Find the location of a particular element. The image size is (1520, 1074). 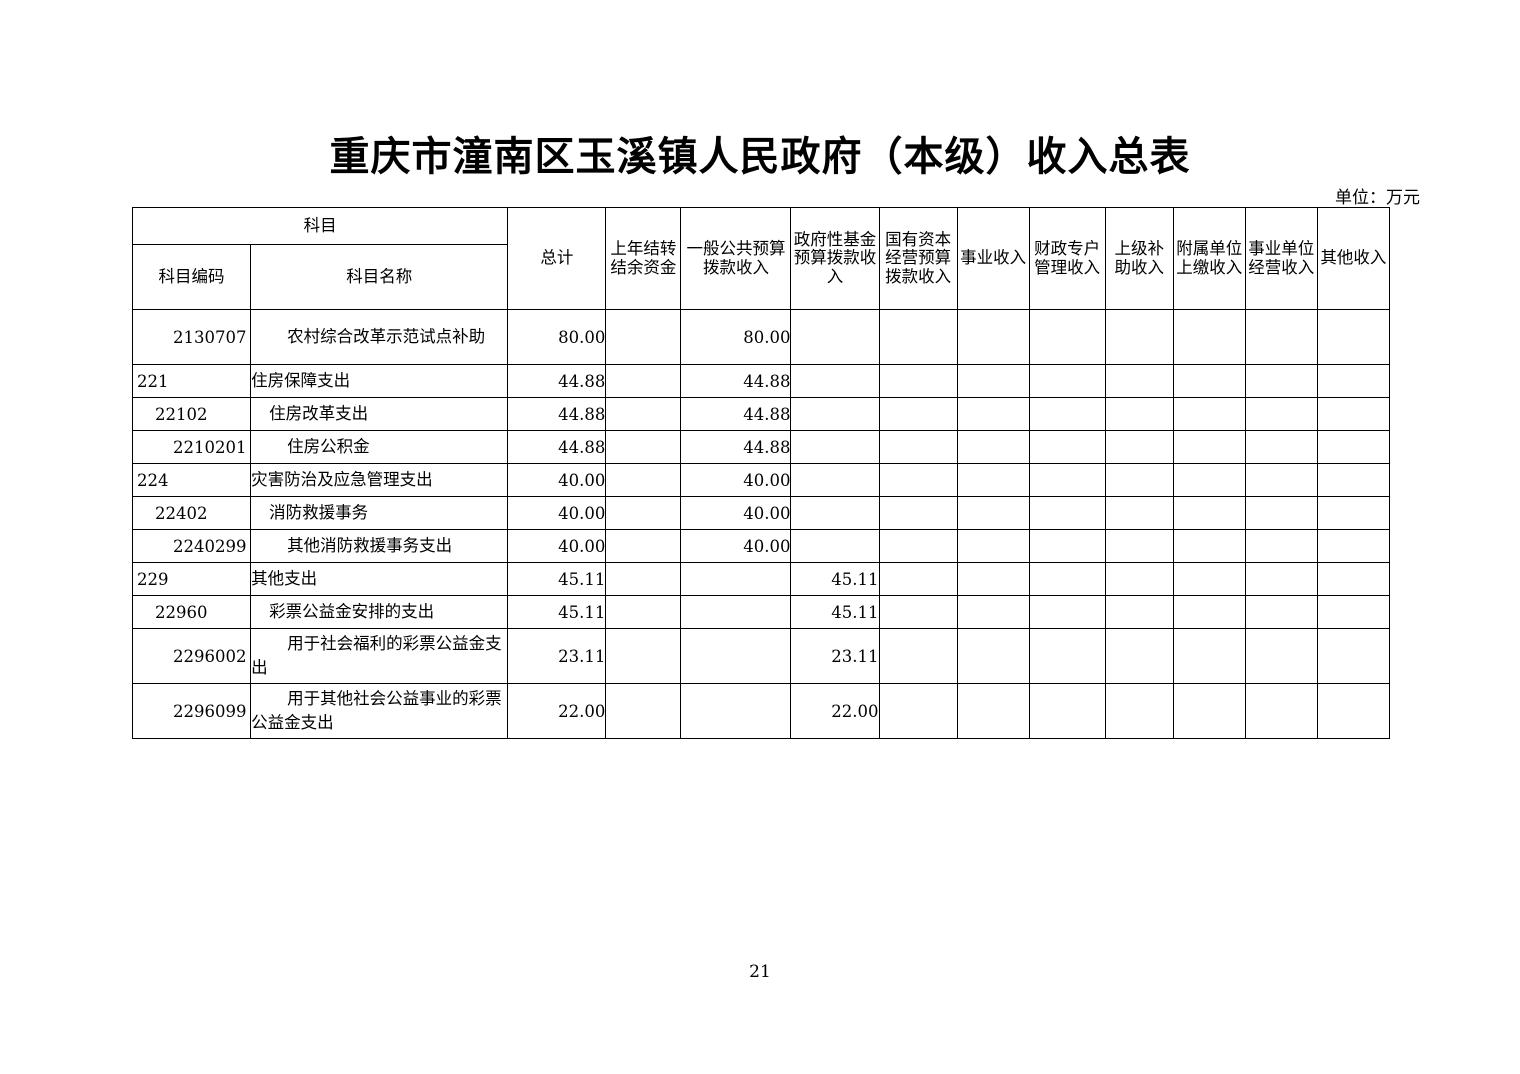

header-subordinate-remit-income: 附属单位上缴收入 is located at coordinates (1209, 258).